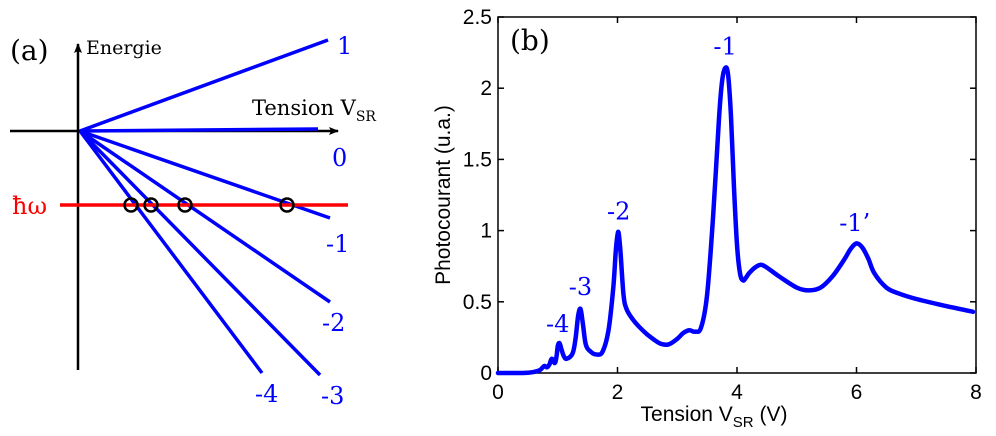 The width and height of the screenshot is (996, 436). What do you see at coordinates (477, 159) in the screenshot?
I see `y-tick-label: 1.5` at bounding box center [477, 159].